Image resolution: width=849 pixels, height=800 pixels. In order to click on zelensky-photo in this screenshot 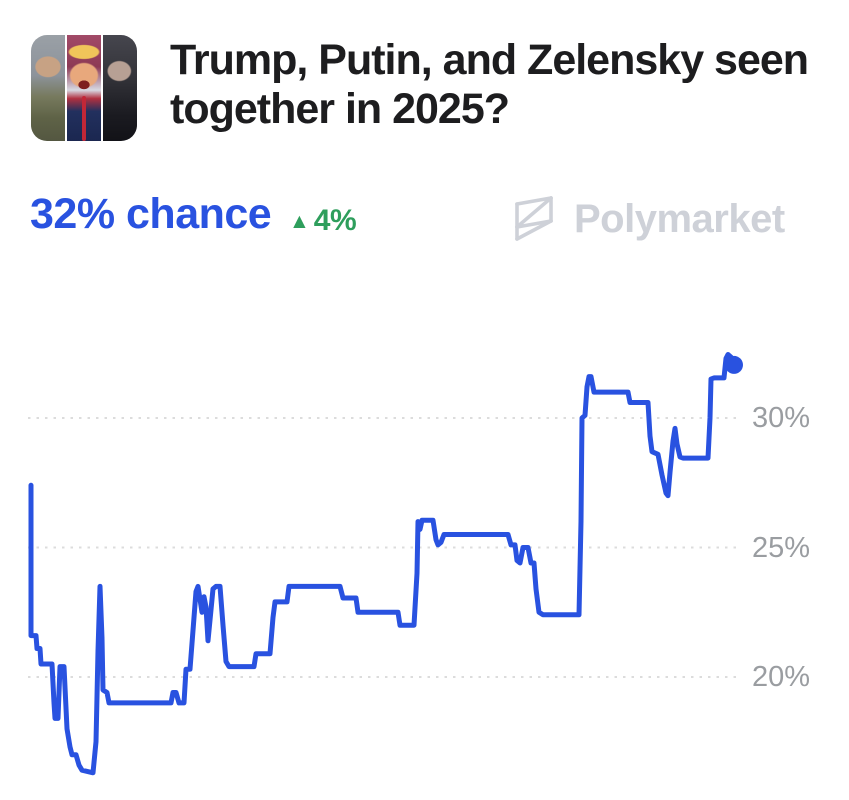, I will do `click(48, 88)`.